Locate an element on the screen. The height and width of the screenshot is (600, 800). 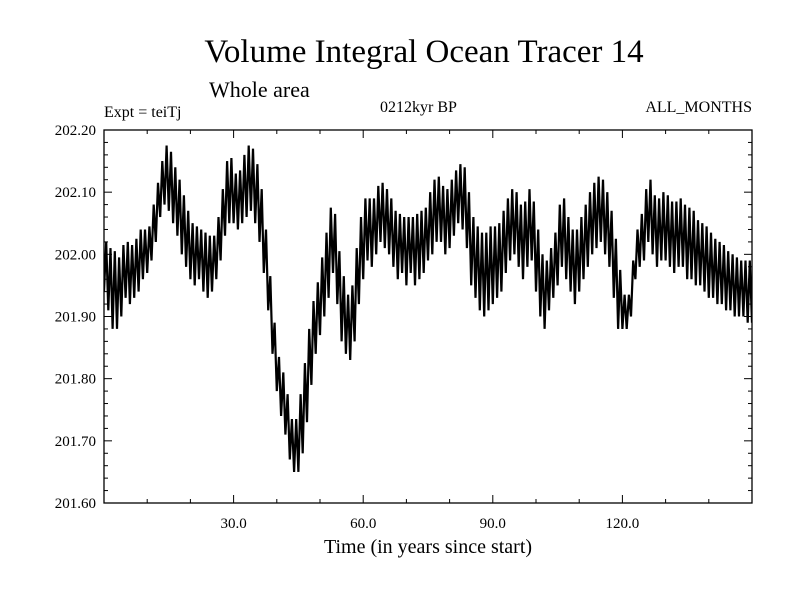
chart-title: Volume Integral Ocean Tracer 14 is located at coordinates (424, 52).